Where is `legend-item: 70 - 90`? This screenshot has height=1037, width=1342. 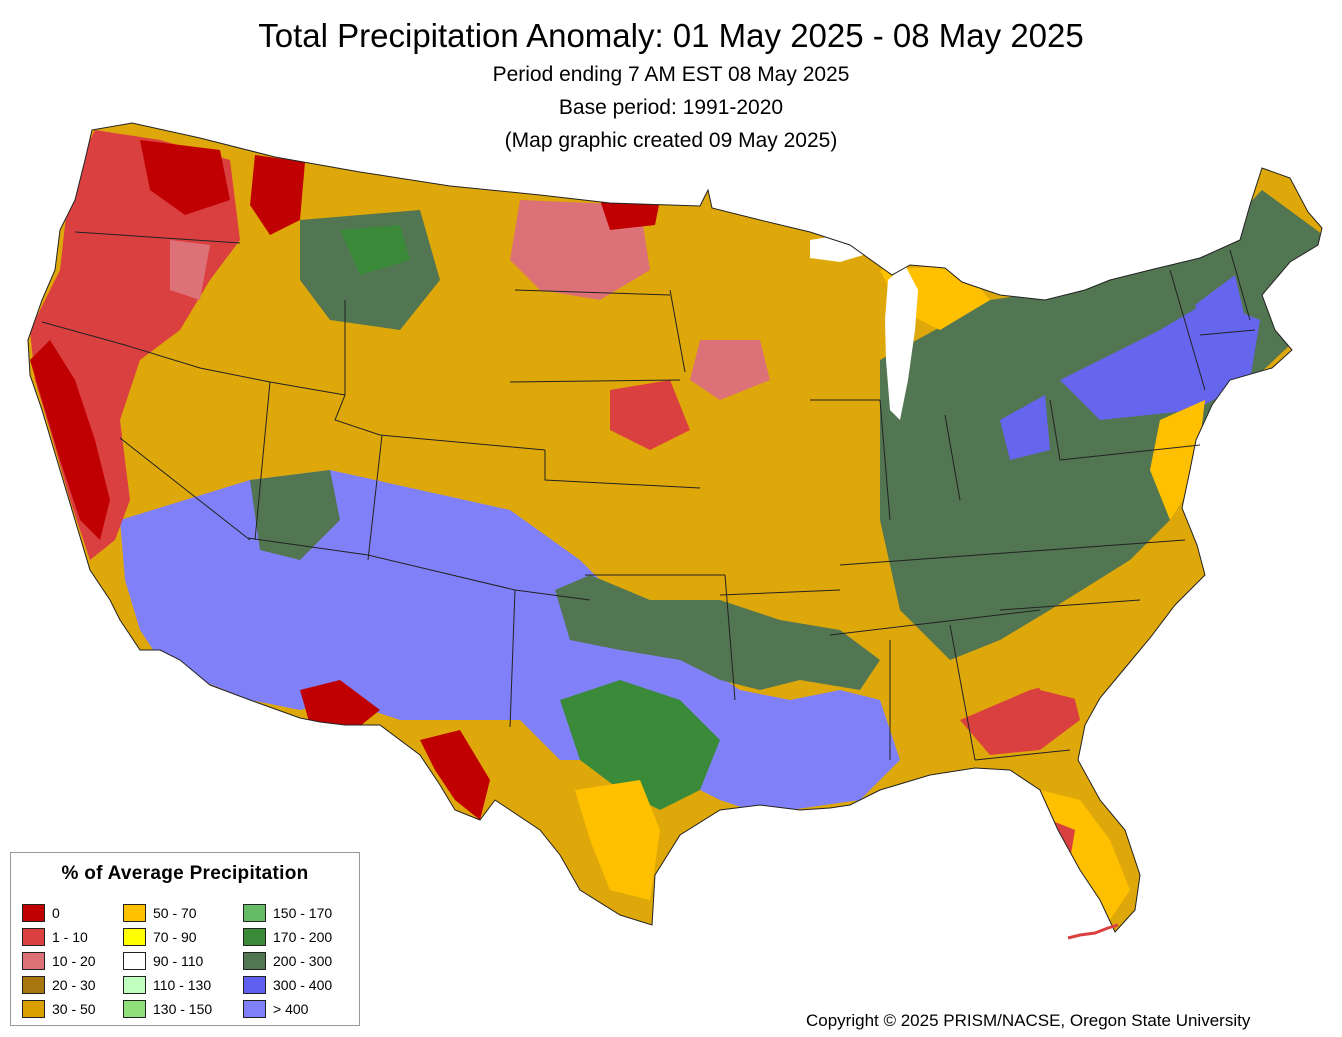
legend-item: 70 - 90 is located at coordinates (160, 937).